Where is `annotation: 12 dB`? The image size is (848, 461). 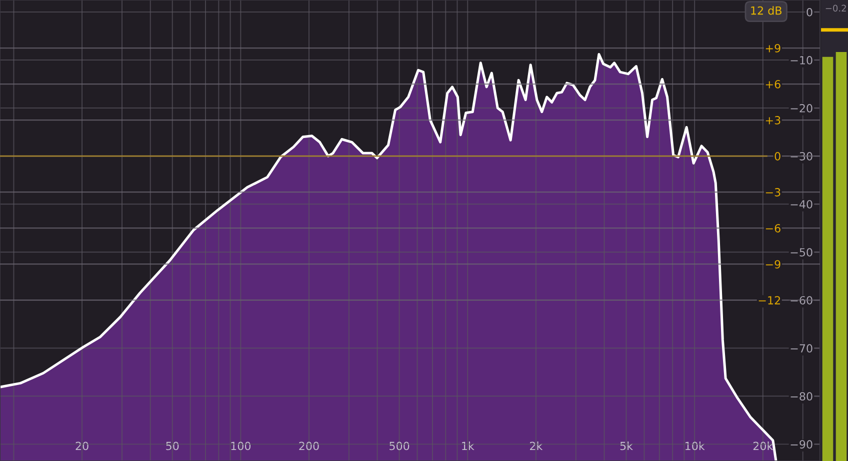 annotation: 12 dB is located at coordinates (766, 10).